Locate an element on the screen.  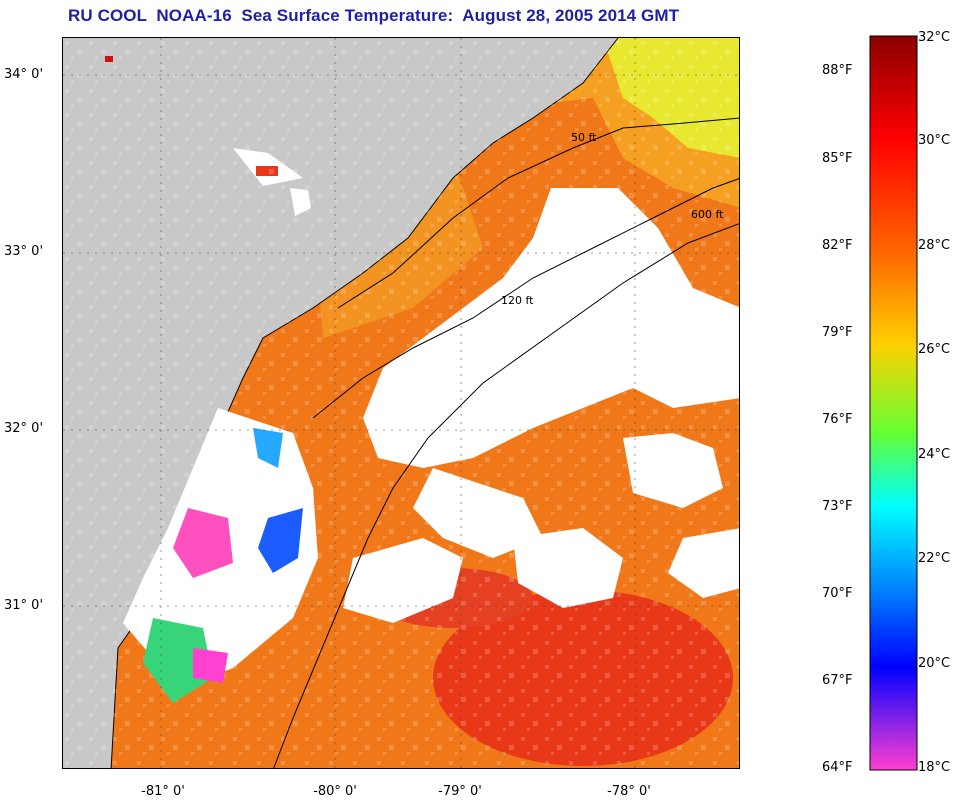
contour-label-600: 600 ft is located at coordinates (707, 214).